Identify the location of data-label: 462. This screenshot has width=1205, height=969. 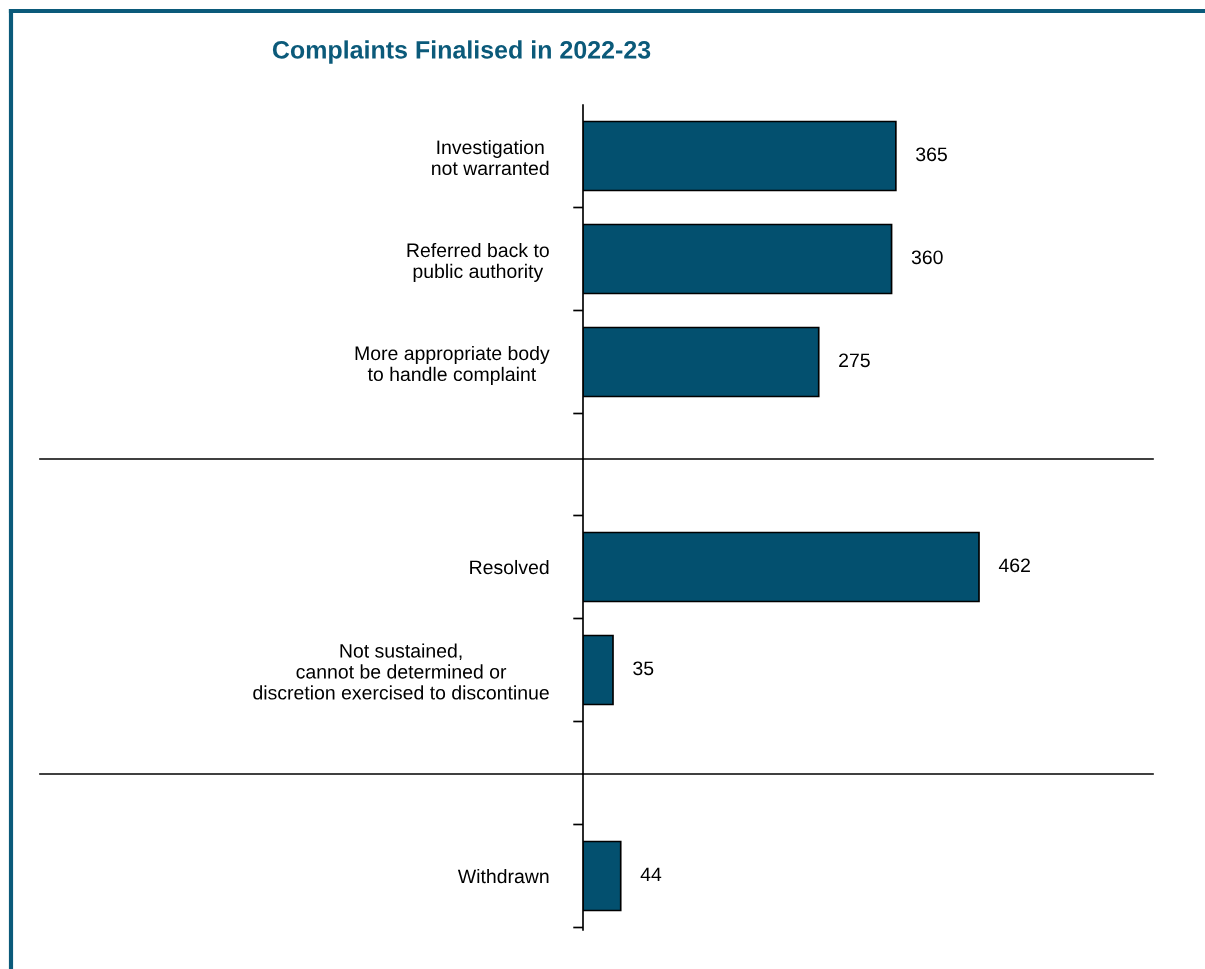
(1014, 565).